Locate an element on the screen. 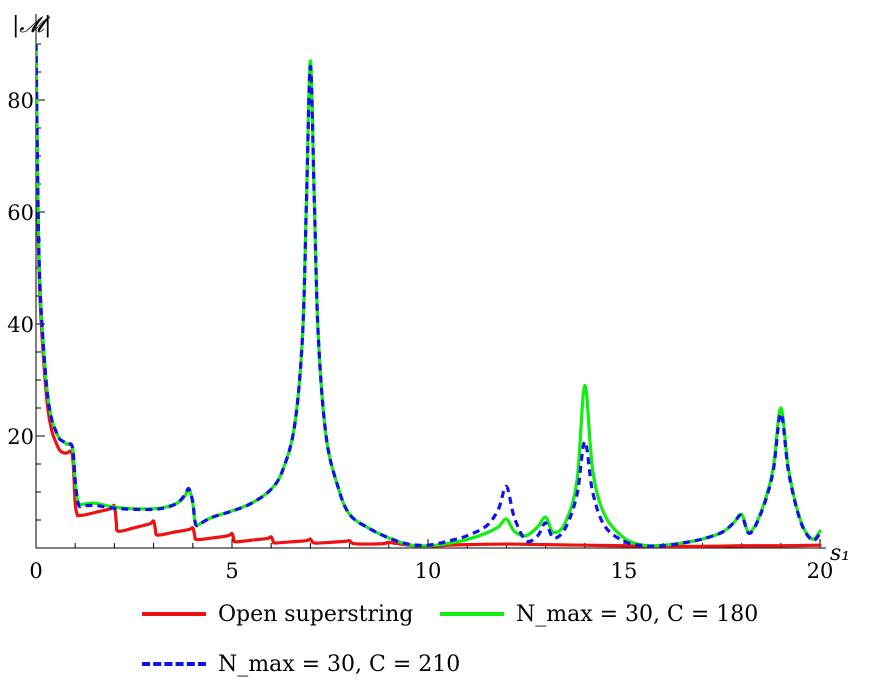 The height and width of the screenshot is (689, 872). legend-label: N_max = 30, C = 180 is located at coordinates (637, 614).